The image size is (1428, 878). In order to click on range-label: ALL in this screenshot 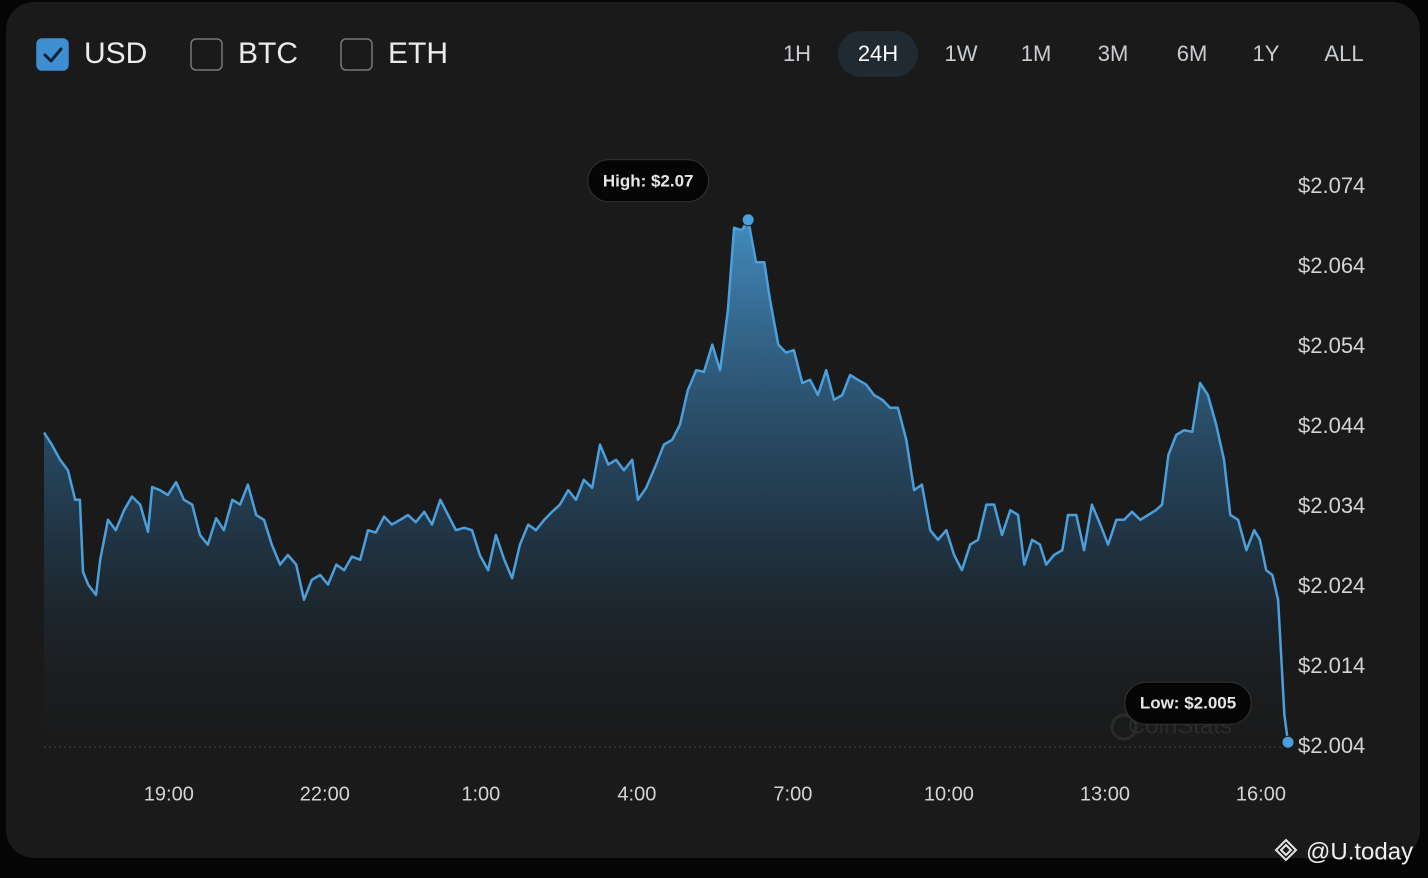, I will do `click(1343, 53)`.